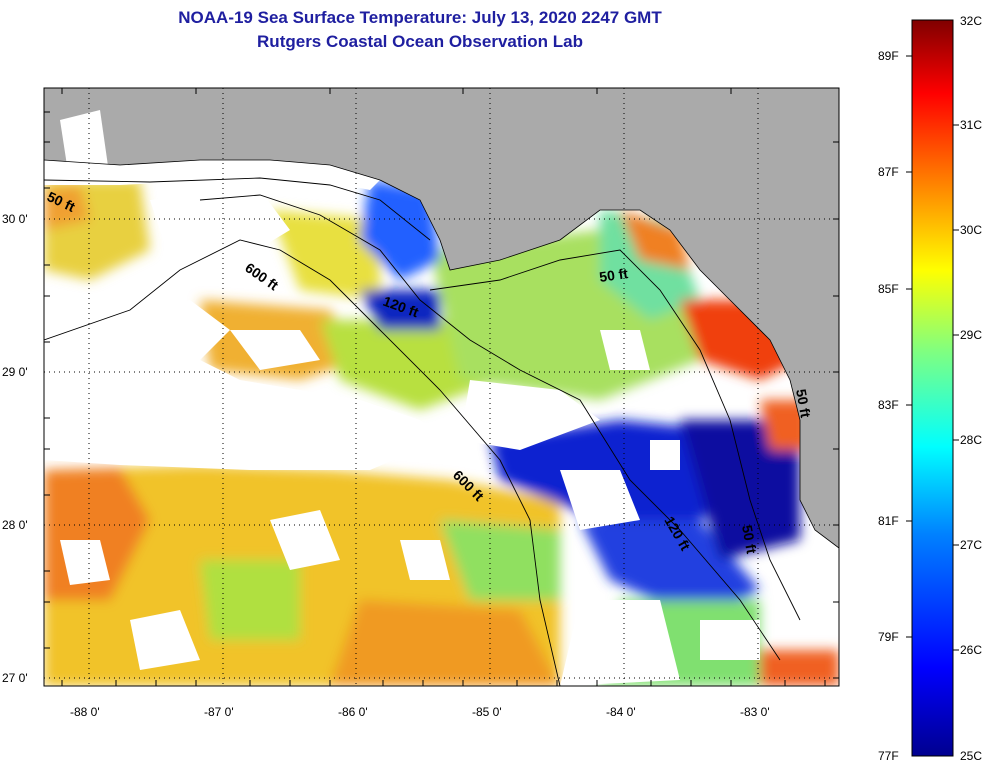 The width and height of the screenshot is (992, 770). Describe the element at coordinates (487, 712) in the screenshot. I see `lon-label: -85 0'` at that location.